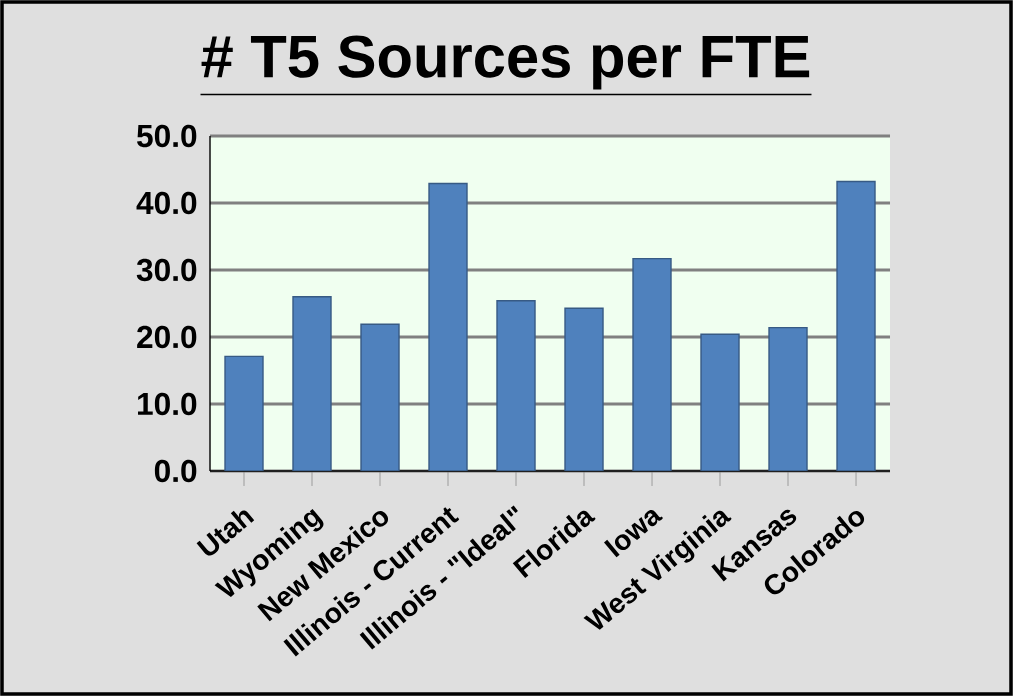 This screenshot has width=1013, height=696. What do you see at coordinates (167, 136) in the screenshot?
I see `y-tick-label: 50.0` at bounding box center [167, 136].